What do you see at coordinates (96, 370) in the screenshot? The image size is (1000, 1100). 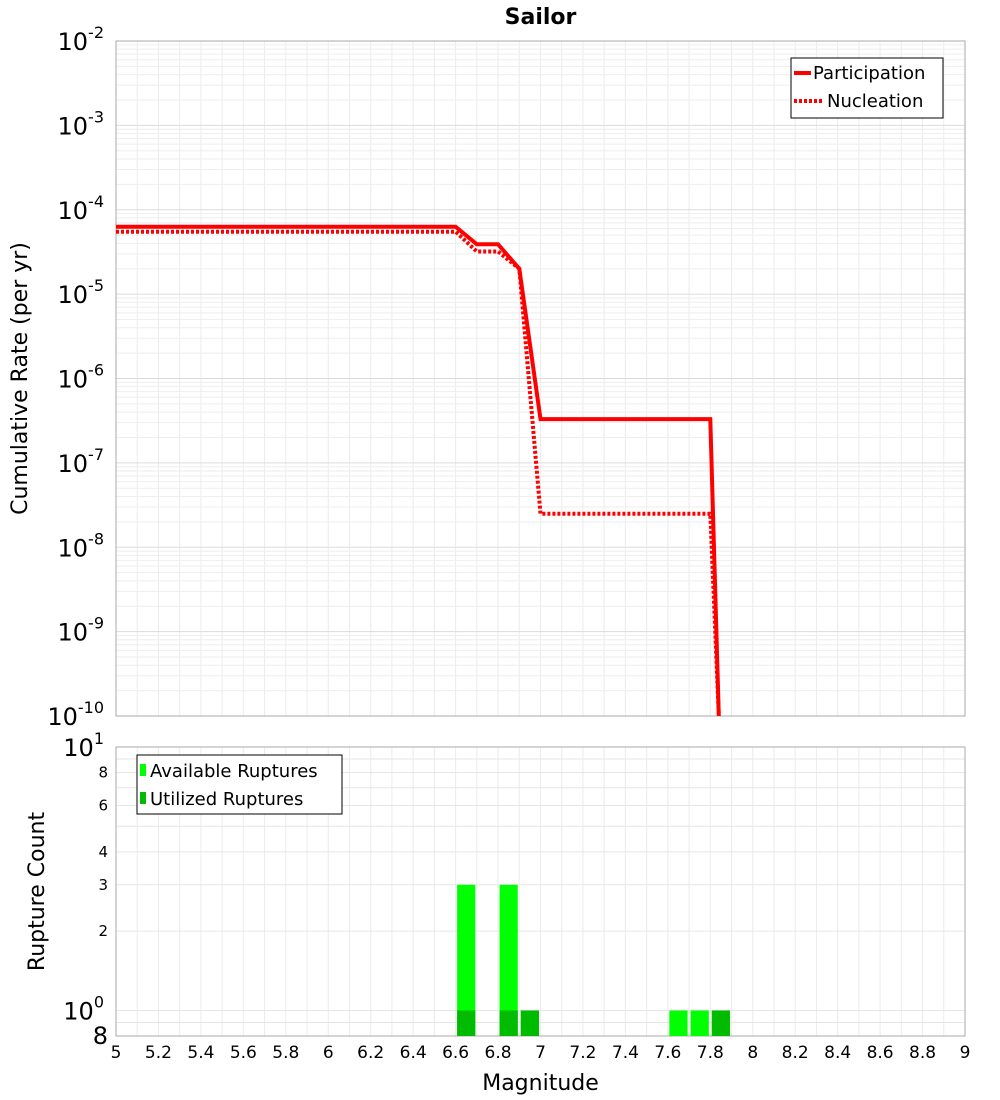 I see `tick-exponent: -6` at bounding box center [96, 370].